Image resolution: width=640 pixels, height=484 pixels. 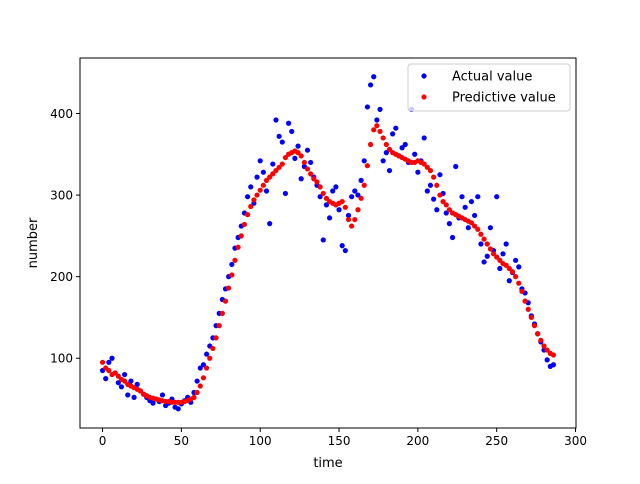 I want to click on y-tick-label: 200, so click(x=61, y=277).